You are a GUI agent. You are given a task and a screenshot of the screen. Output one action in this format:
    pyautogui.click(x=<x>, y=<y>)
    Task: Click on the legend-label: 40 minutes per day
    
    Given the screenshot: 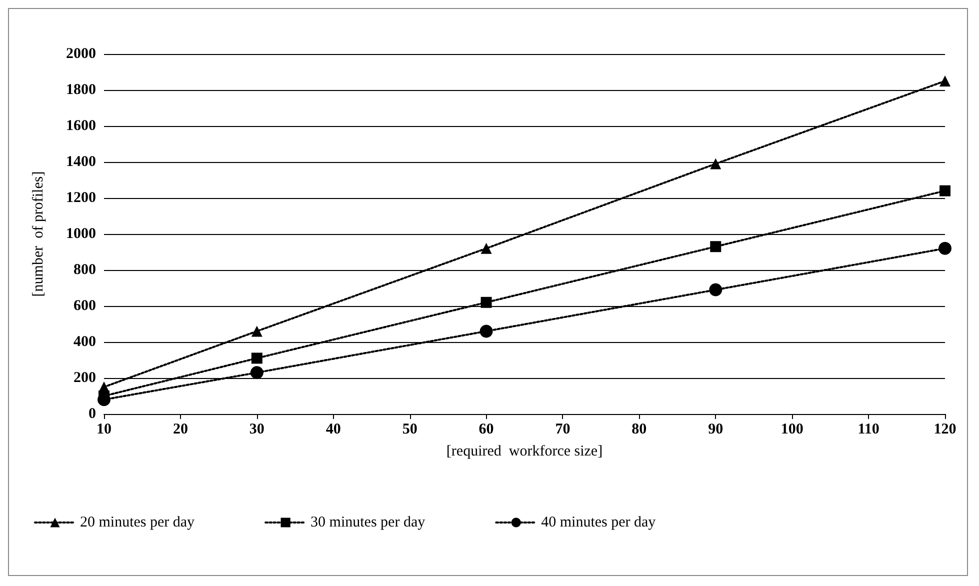 What is the action you would take?
    pyautogui.click(x=598, y=522)
    